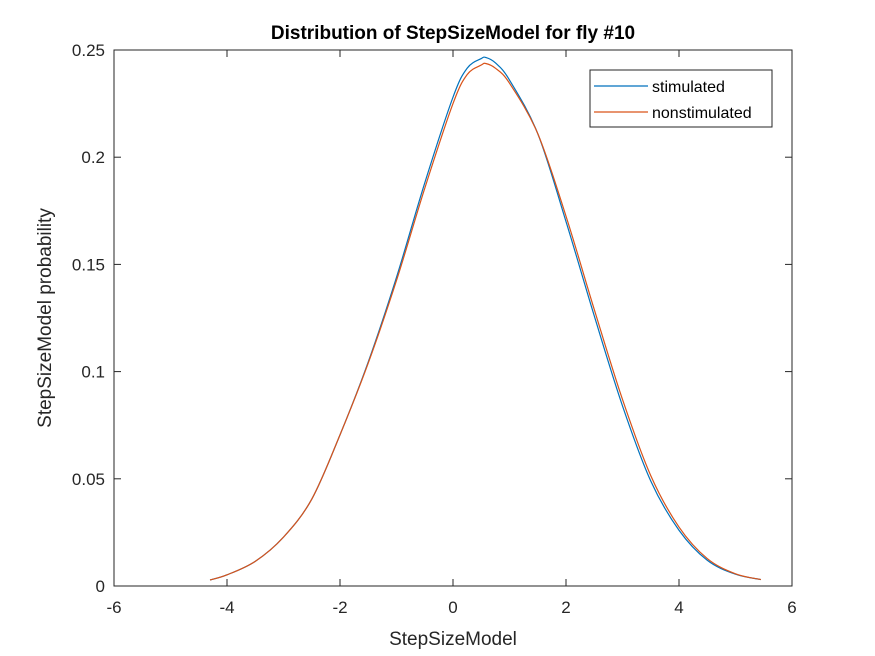 This screenshot has width=875, height=656. I want to click on y-tick-label: 0.25, so click(88, 50).